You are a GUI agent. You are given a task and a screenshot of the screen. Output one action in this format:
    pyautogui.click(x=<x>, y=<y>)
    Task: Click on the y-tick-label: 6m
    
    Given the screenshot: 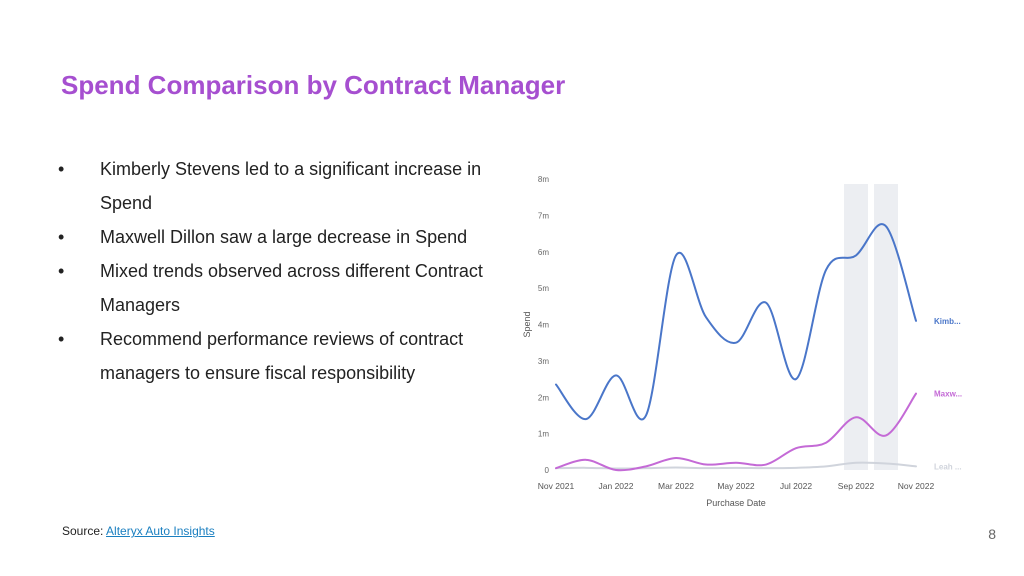 What is the action you would take?
    pyautogui.click(x=543, y=252)
    